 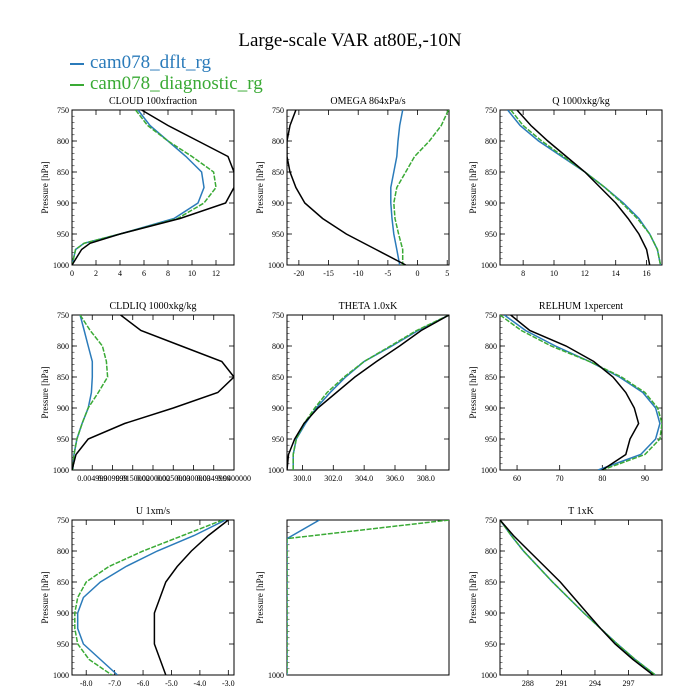 I want to click on x-tick-label: 4, so click(x=120, y=273).